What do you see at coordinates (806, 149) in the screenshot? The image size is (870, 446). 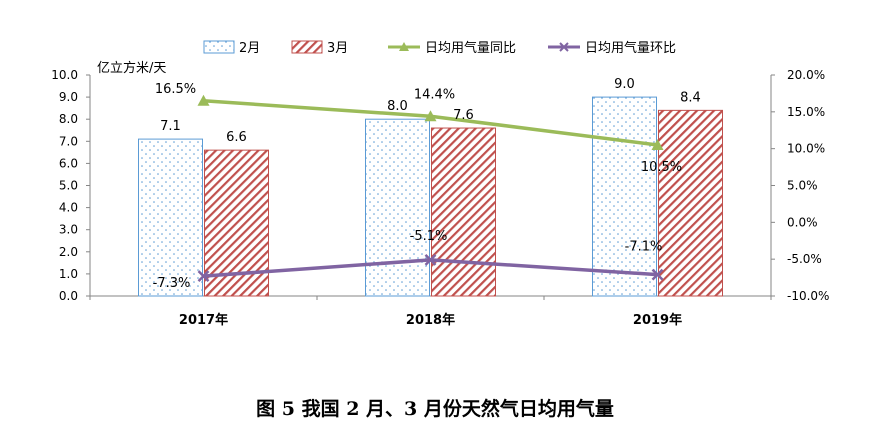 I see `right-tick-label: 10.0%` at bounding box center [806, 149].